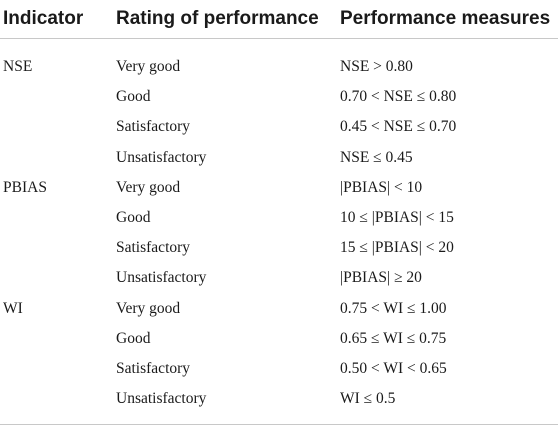  What do you see at coordinates (376, 157) in the screenshot?
I see `cell-measure: NSE ≤ 0.45` at bounding box center [376, 157].